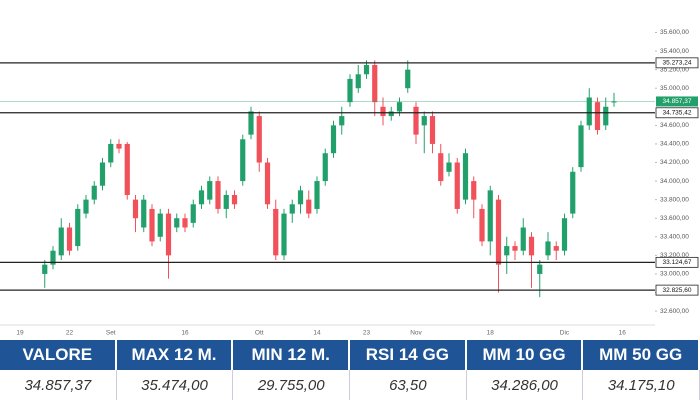 Image resolution: width=700 pixels, height=400 pixels. Describe the element at coordinates (491, 333) in the screenshot. I see `x-tick-label: 18` at that location.